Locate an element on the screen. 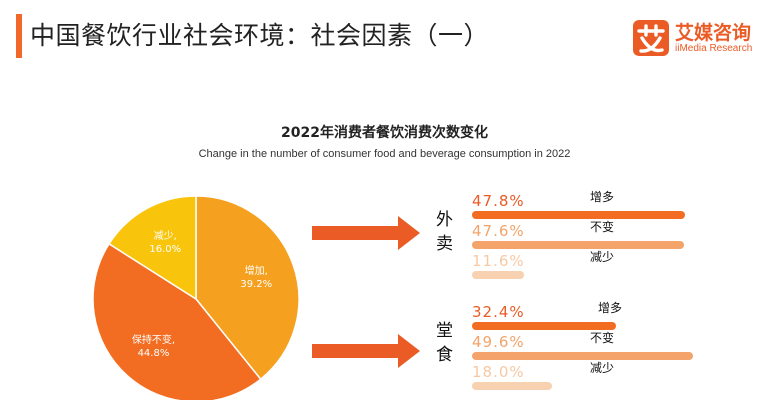  logo-text-en: iiMedia Research is located at coordinates (714, 48).